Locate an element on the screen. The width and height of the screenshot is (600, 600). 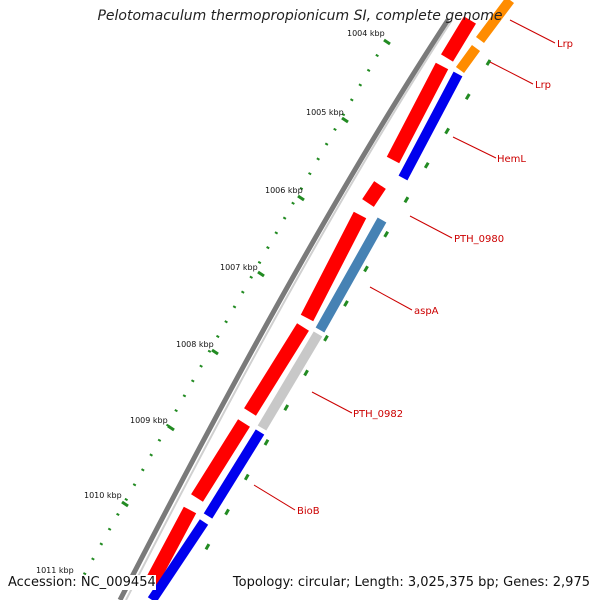
gene-label-hemL: HemL is located at coordinates (511, 159).